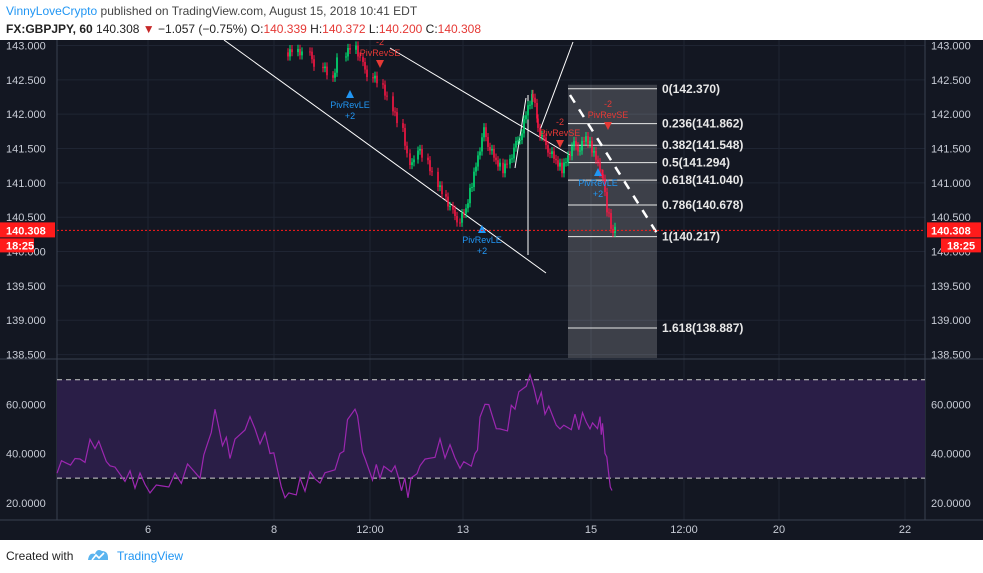 Image resolution: width=983 pixels, height=573 pixels. Describe the element at coordinates (26, 218) in the screenshot. I see `price-tick-left: 140.500` at that location.